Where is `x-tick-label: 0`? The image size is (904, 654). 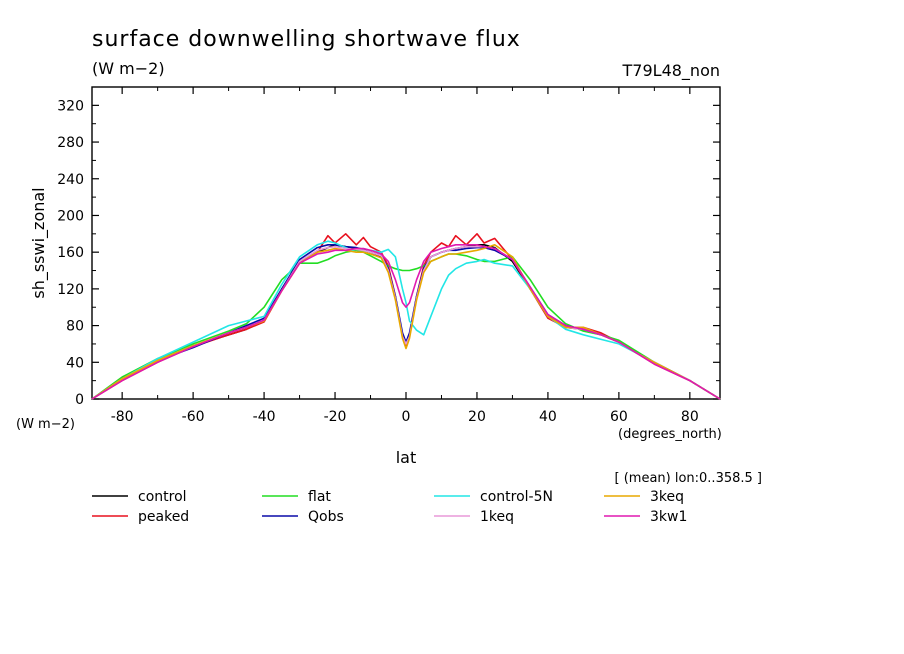 x-tick-label: 0 is located at coordinates (406, 417).